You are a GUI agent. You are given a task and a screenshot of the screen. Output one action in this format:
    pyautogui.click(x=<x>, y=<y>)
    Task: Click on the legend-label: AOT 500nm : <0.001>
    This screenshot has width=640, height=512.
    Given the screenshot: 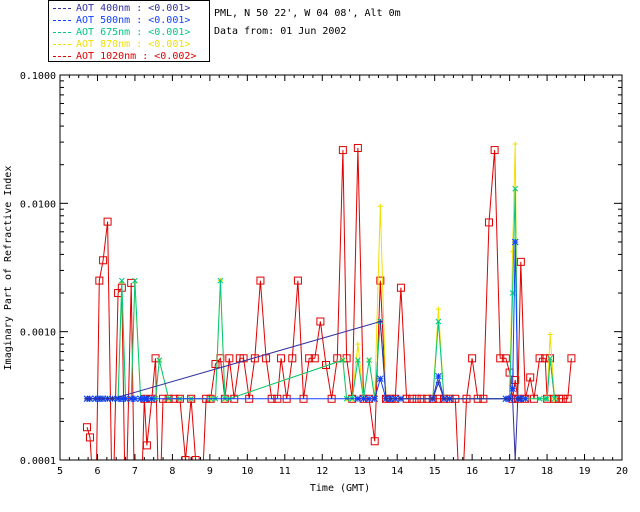 What is the action you would take?
    pyautogui.click(x=133, y=20)
    